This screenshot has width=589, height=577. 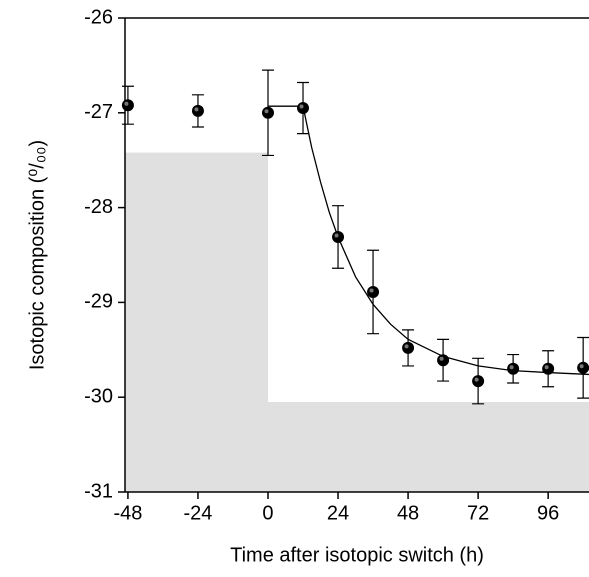 I want to click on x-axis-label: Time after isotopic switch (h), so click(x=357, y=555).